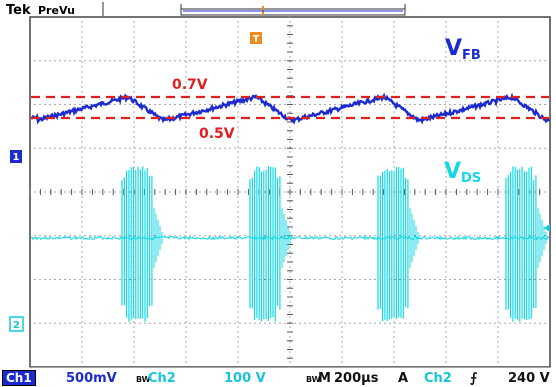 The height and width of the screenshot is (387, 556). I want to click on timebase-bandwidth-icon: BW, so click(313, 379).